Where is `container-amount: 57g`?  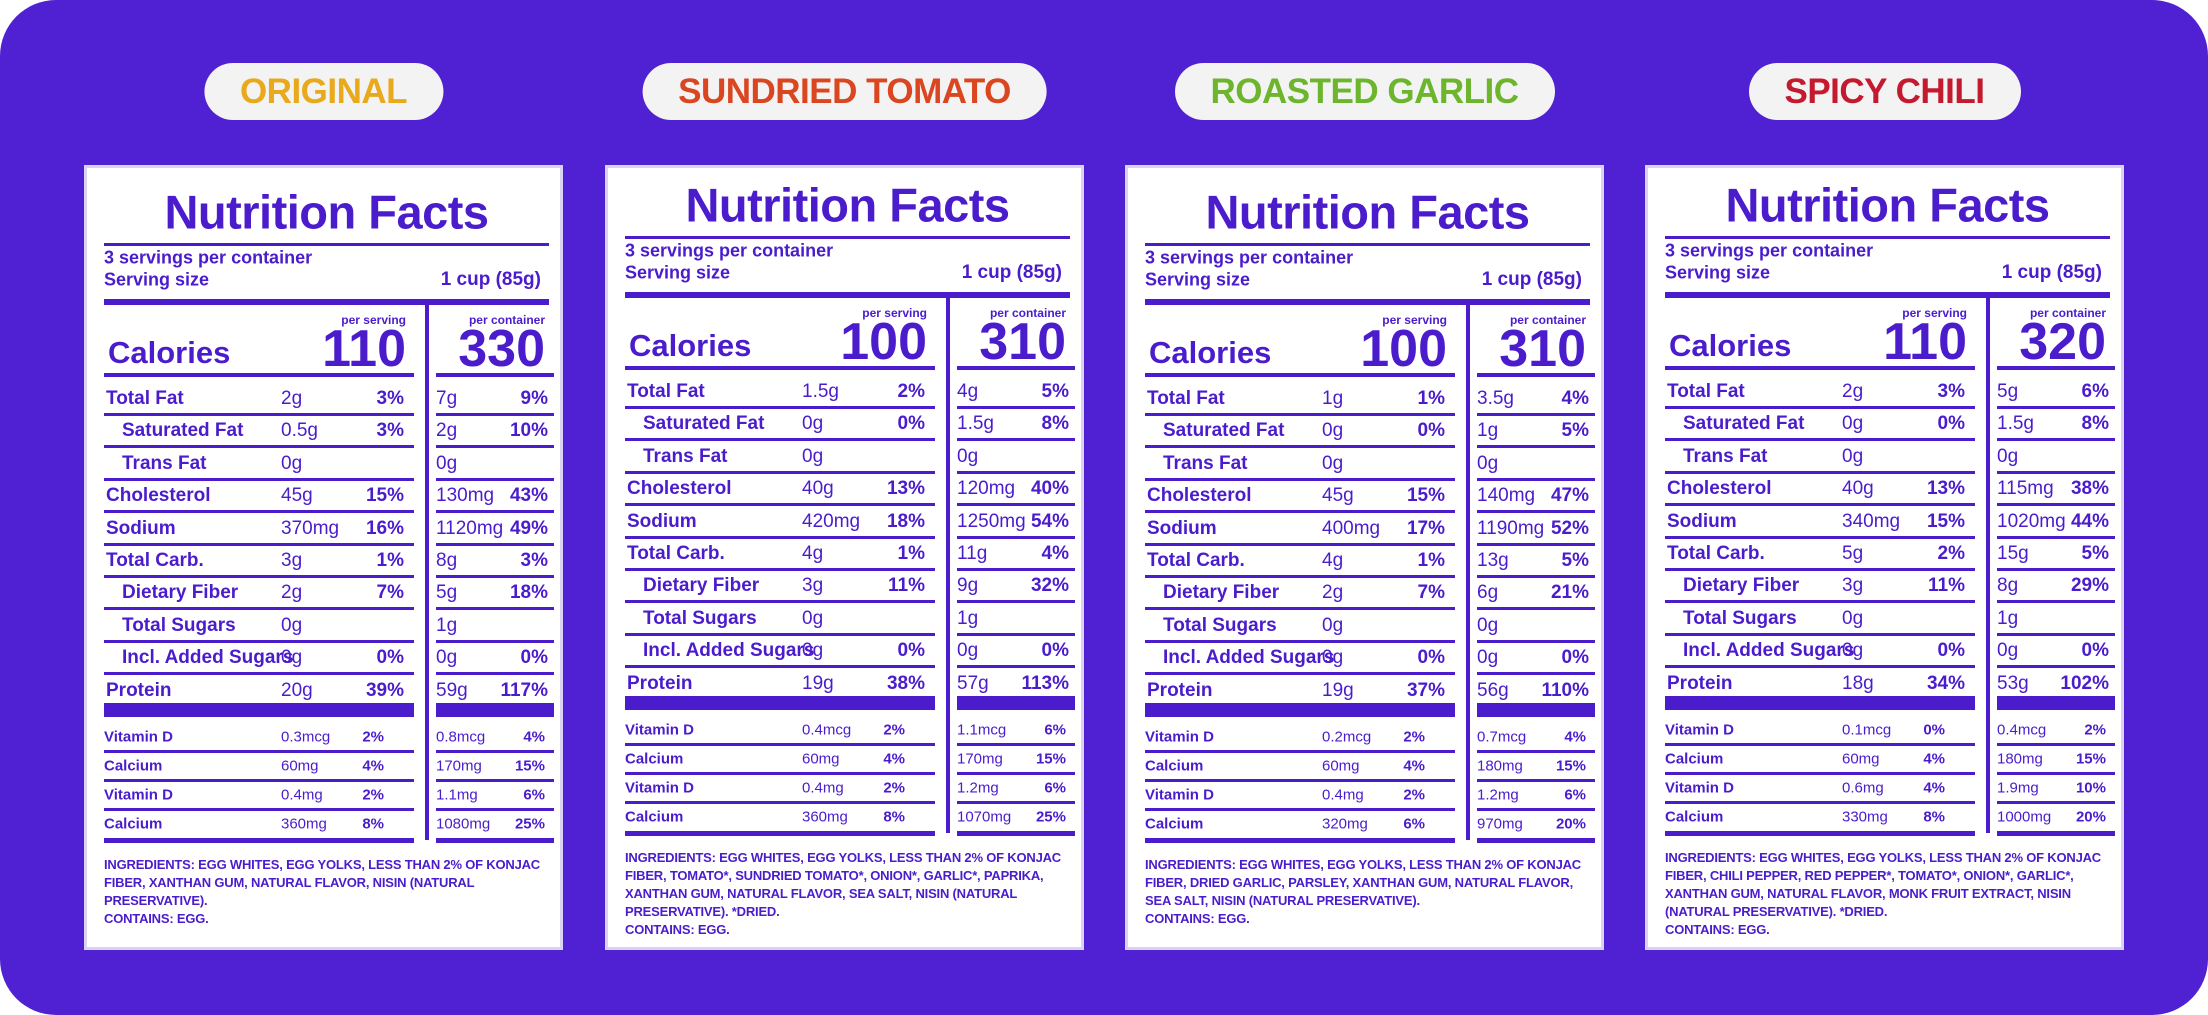
container-amount: 57g is located at coordinates (973, 683).